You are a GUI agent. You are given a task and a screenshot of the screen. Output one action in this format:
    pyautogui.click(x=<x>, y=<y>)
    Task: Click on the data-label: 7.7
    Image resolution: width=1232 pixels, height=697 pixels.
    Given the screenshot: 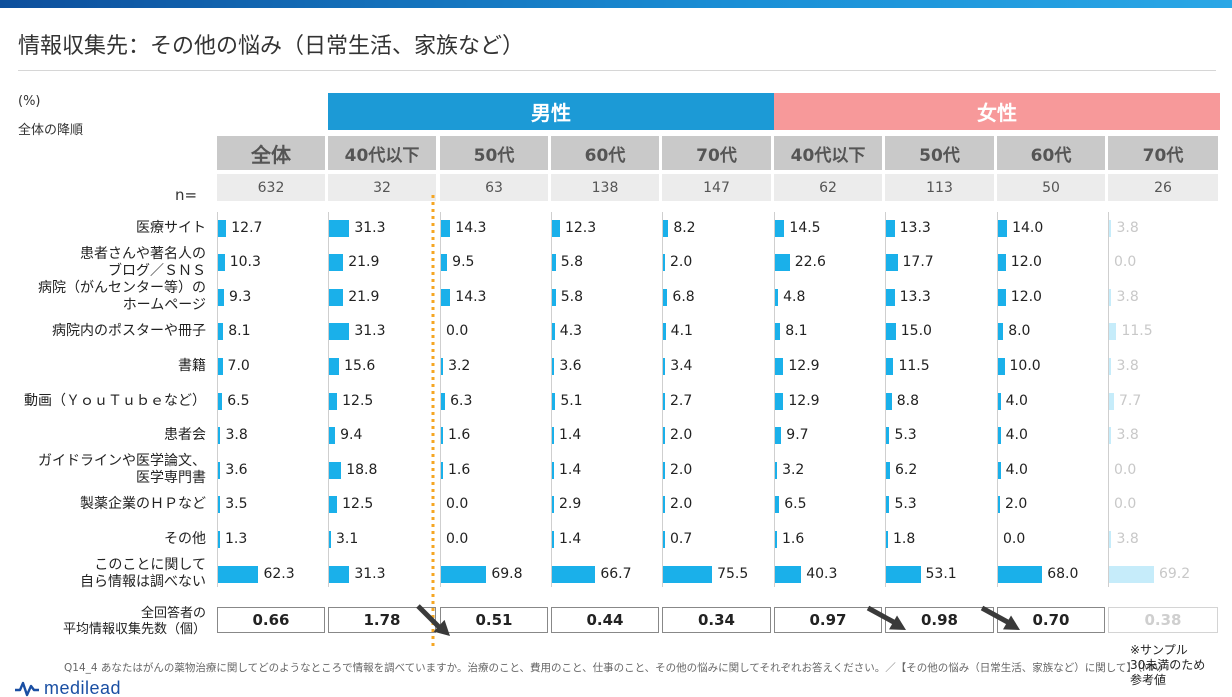 What is the action you would take?
    pyautogui.click(x=1130, y=400)
    